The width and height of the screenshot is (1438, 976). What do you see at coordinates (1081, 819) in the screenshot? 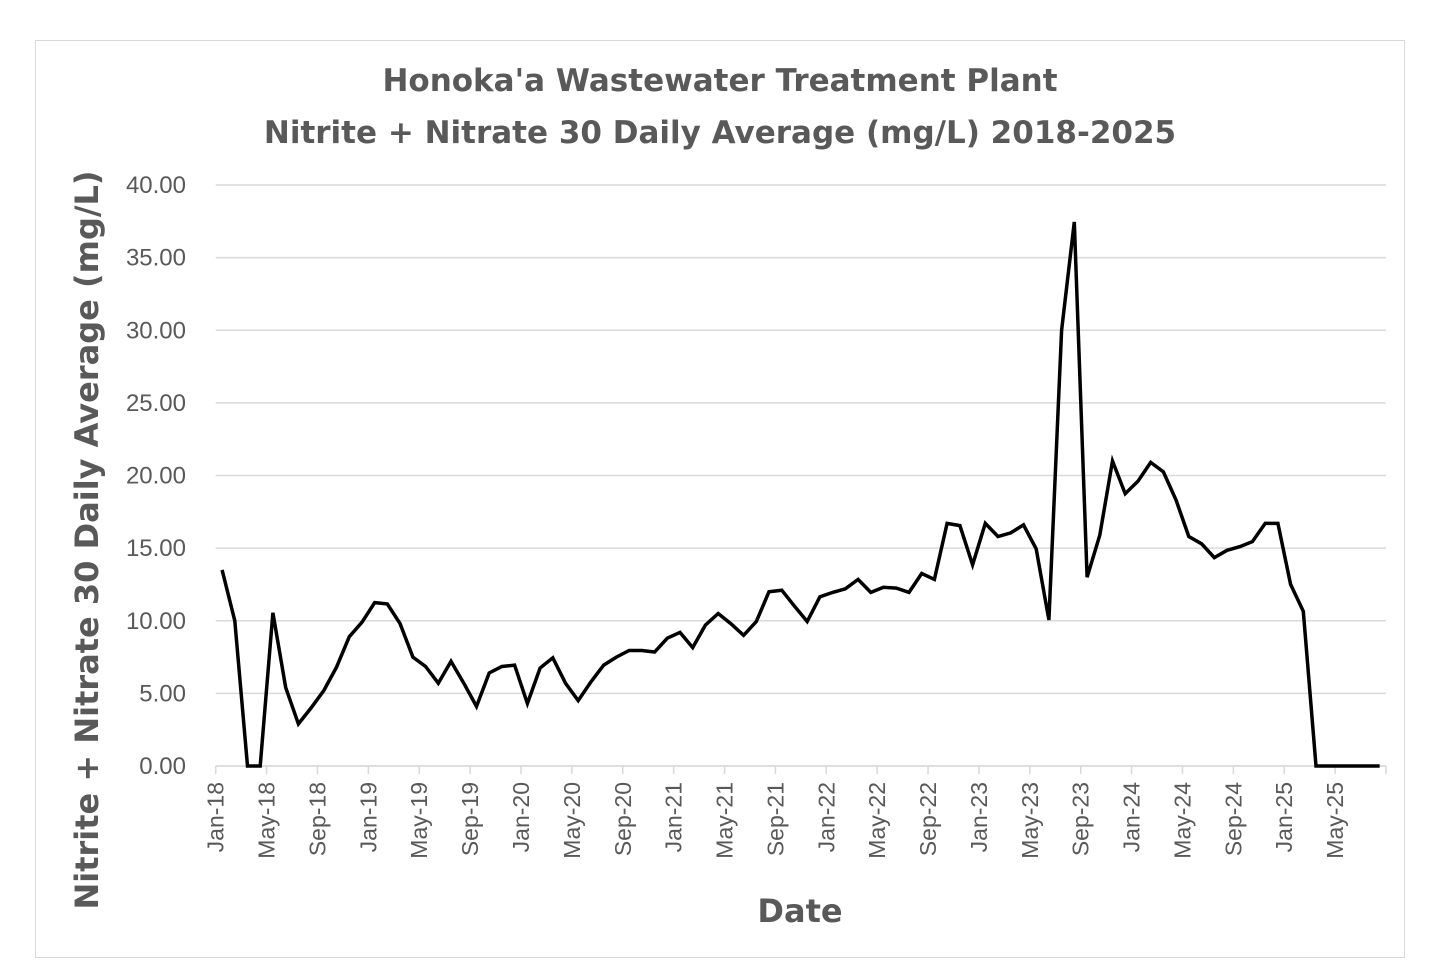
I see `x-tick-label: Sep-23` at bounding box center [1081, 819].